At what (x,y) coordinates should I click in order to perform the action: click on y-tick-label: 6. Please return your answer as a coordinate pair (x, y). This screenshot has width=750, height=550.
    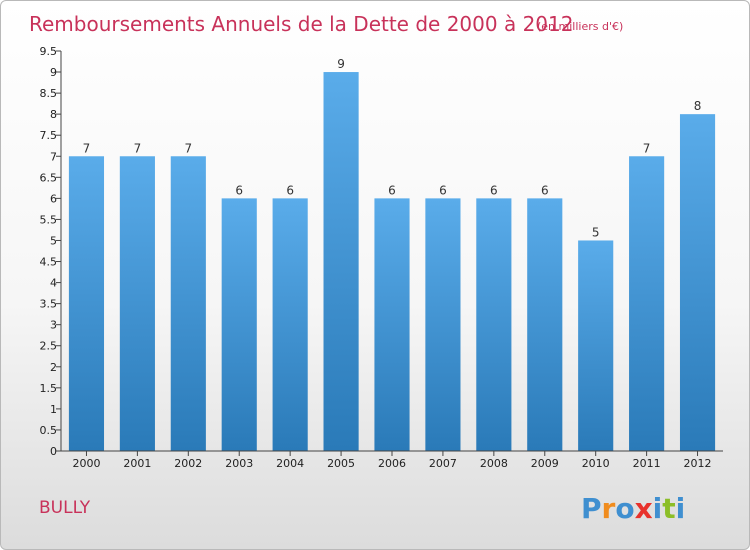
    Looking at the image, I should click on (53, 198).